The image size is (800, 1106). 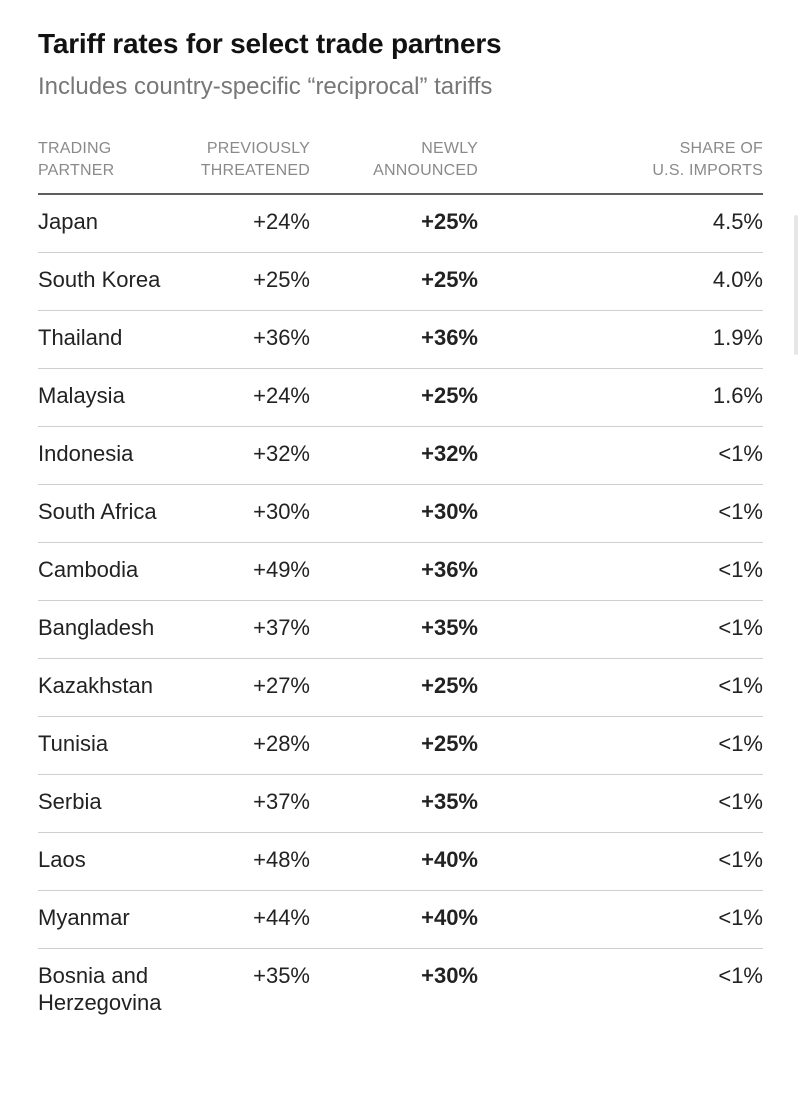 I want to click on cell-previously-threatened: +30%, so click(x=249, y=513).